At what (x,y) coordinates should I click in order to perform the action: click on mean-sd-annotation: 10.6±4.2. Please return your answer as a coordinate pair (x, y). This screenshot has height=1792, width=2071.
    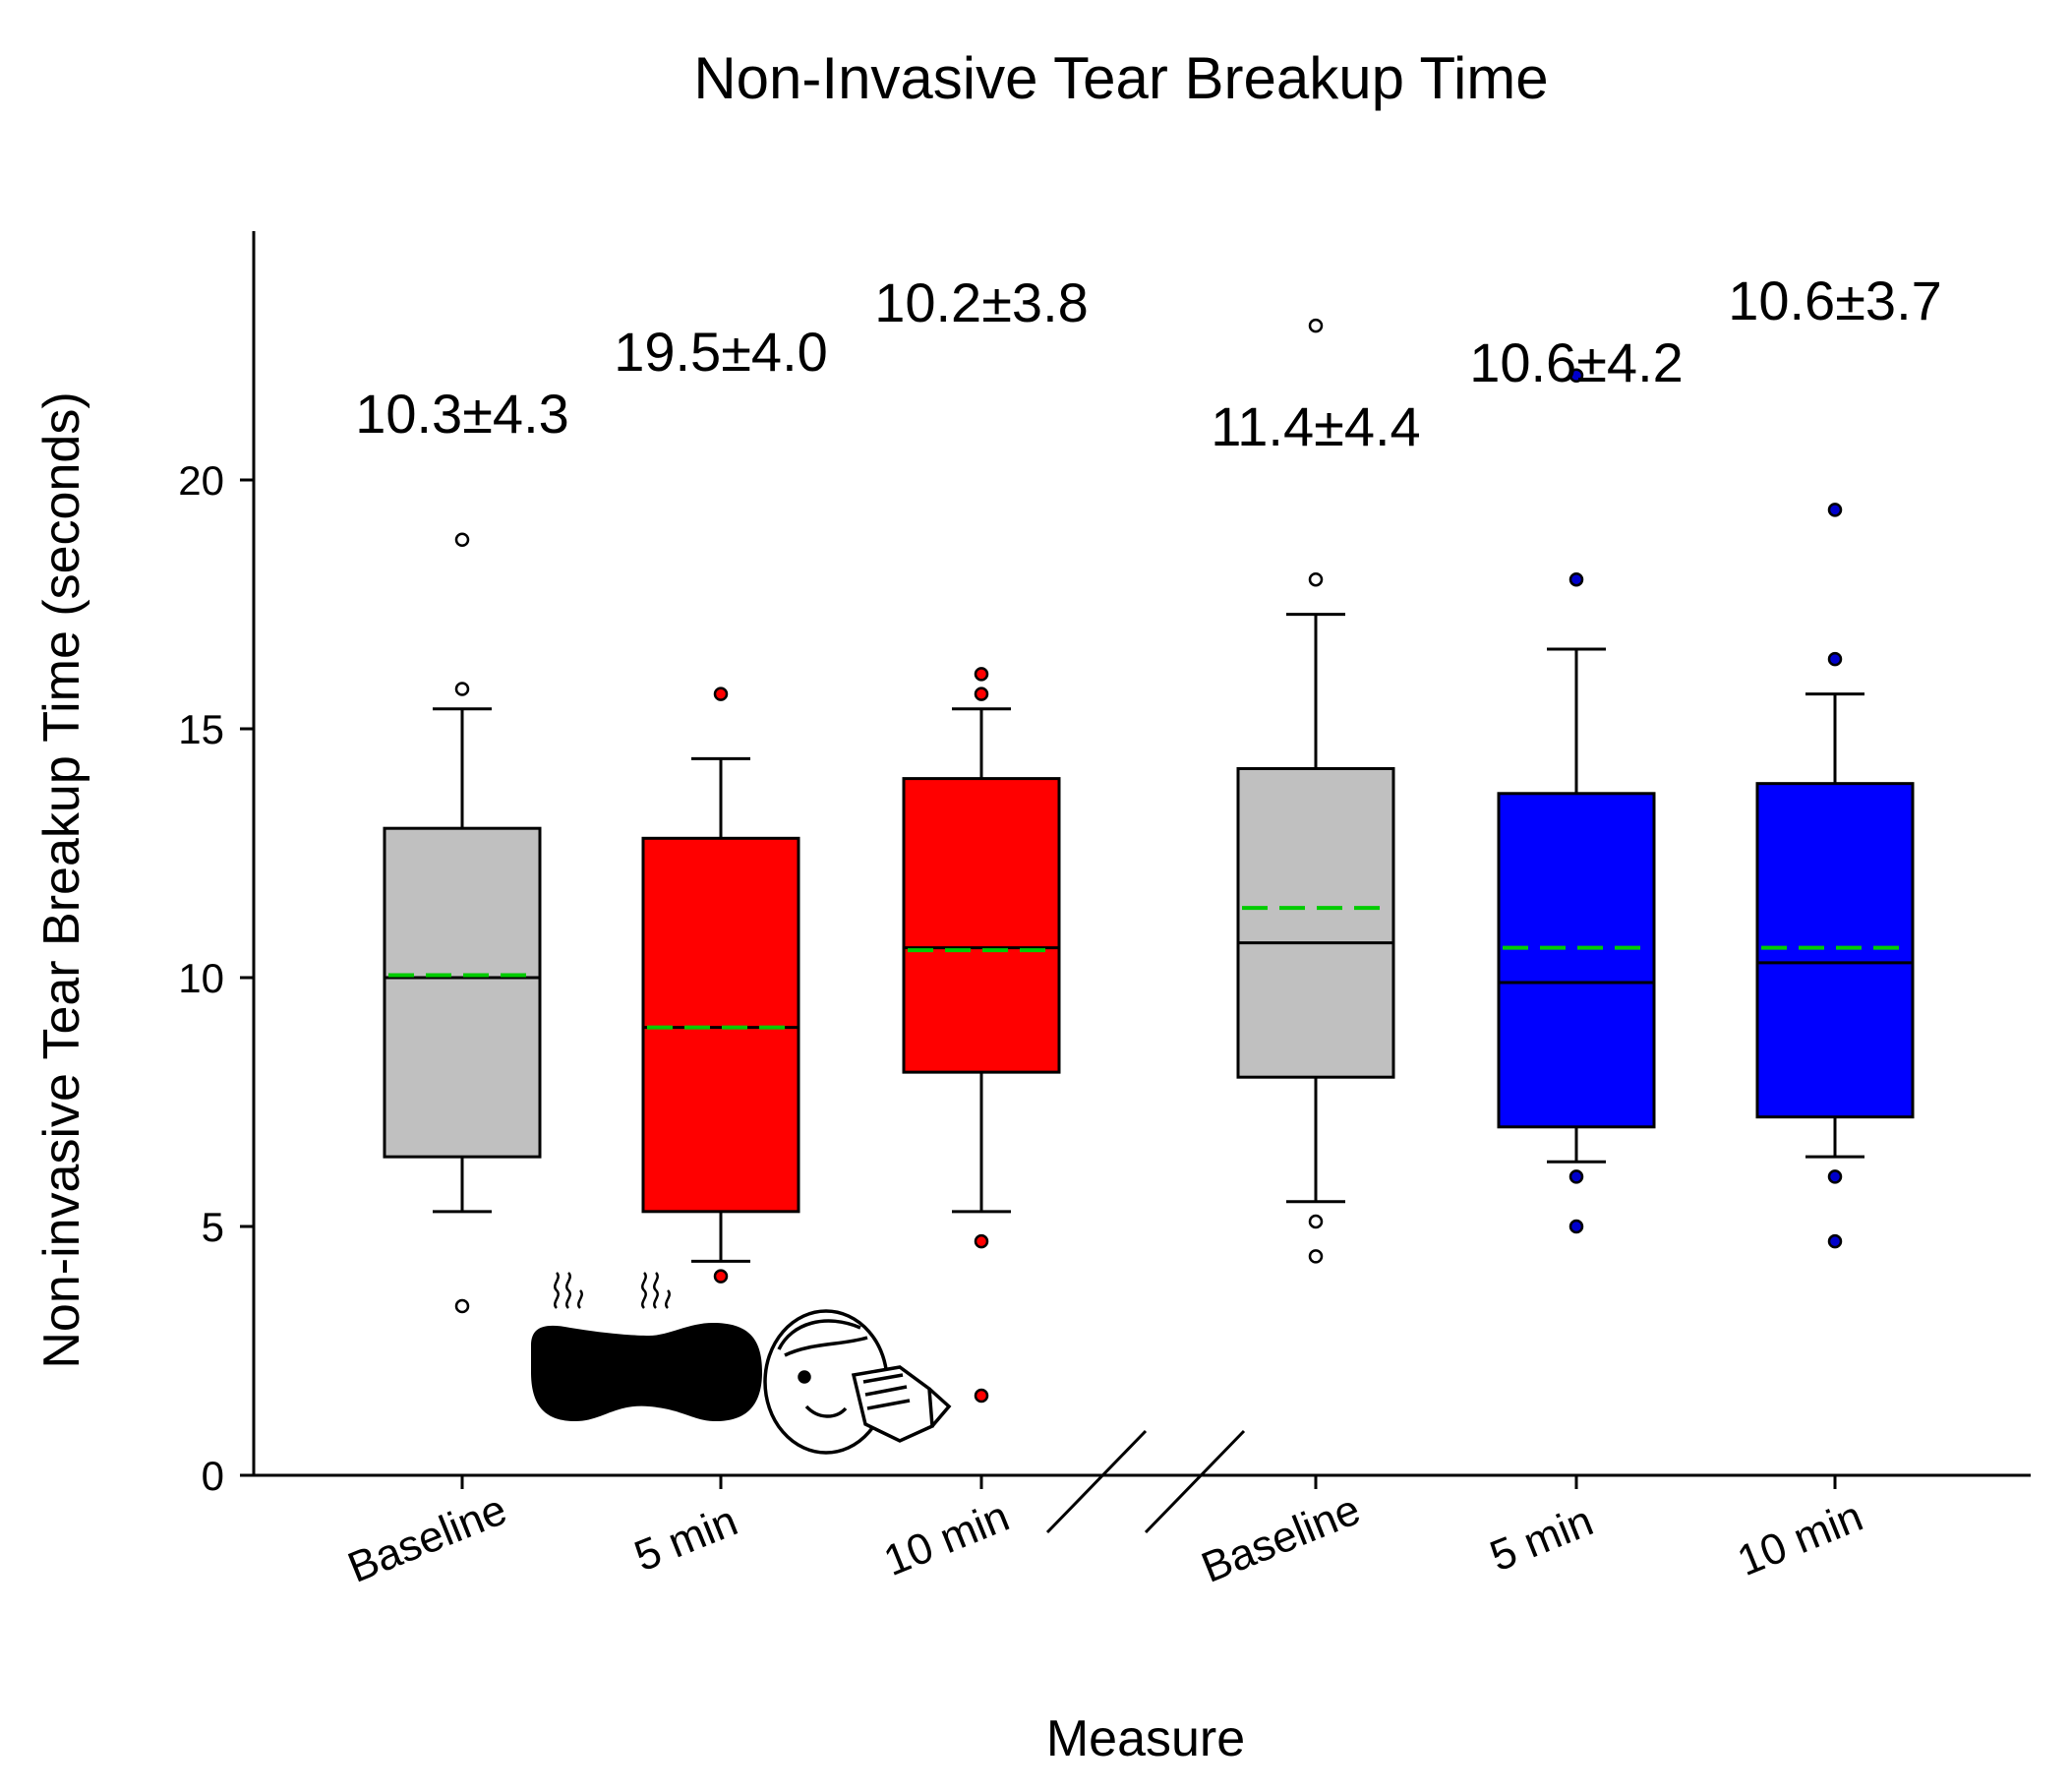
    Looking at the image, I should click on (1577, 362).